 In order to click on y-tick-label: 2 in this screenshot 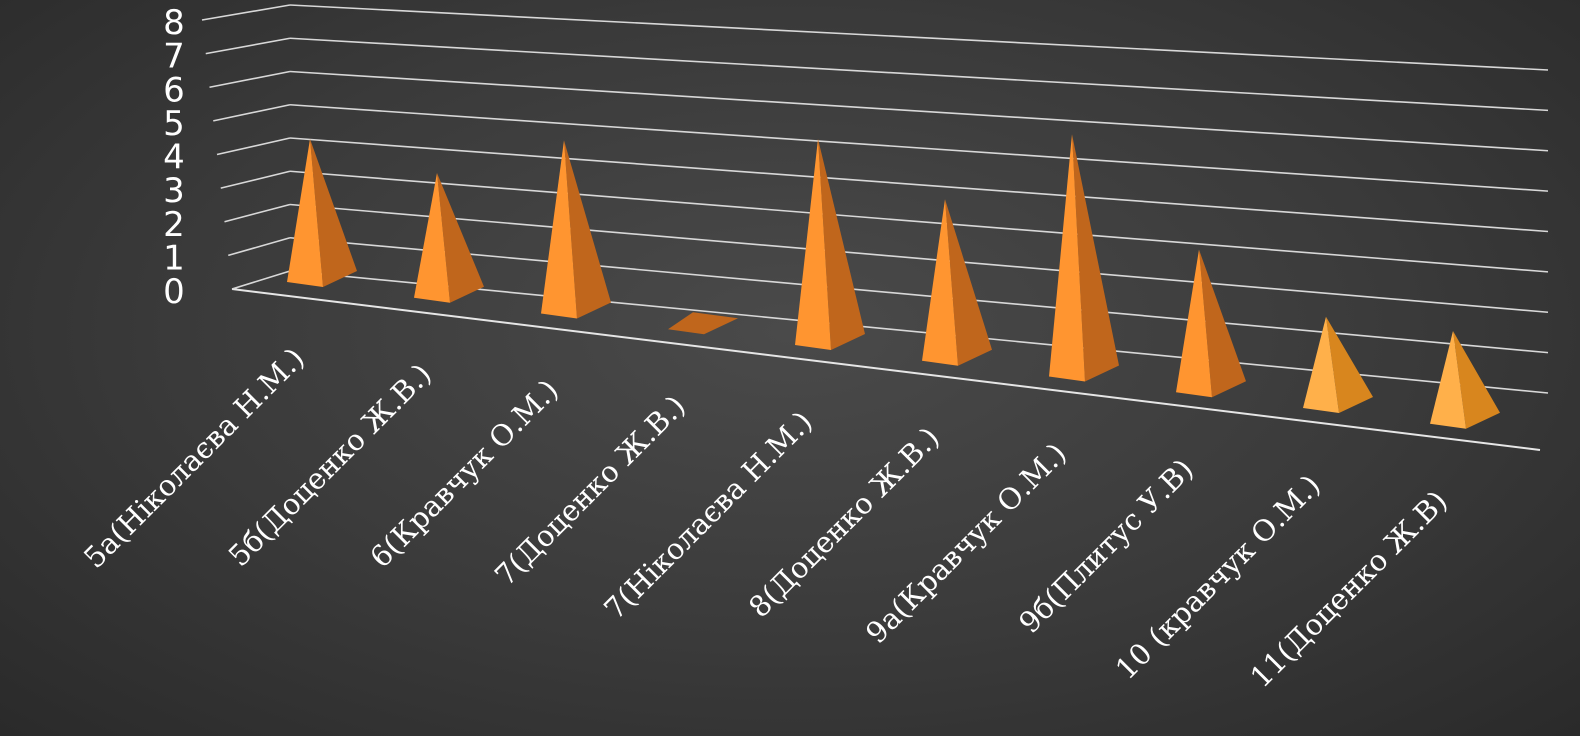, I will do `click(174, 225)`.